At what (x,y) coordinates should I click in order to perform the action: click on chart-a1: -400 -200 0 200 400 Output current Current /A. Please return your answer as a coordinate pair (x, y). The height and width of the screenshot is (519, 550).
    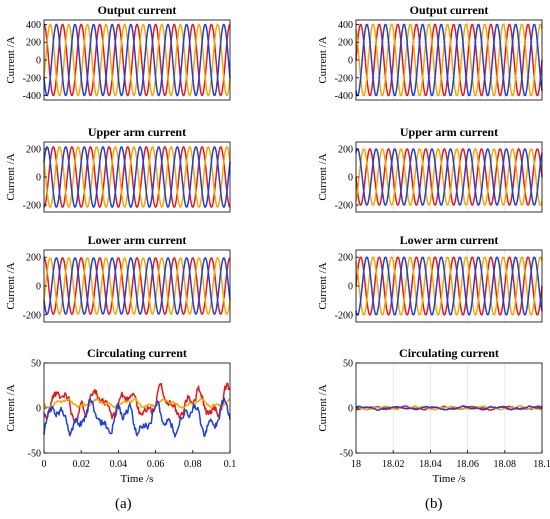
    Looking at the image, I should click on (118, 52).